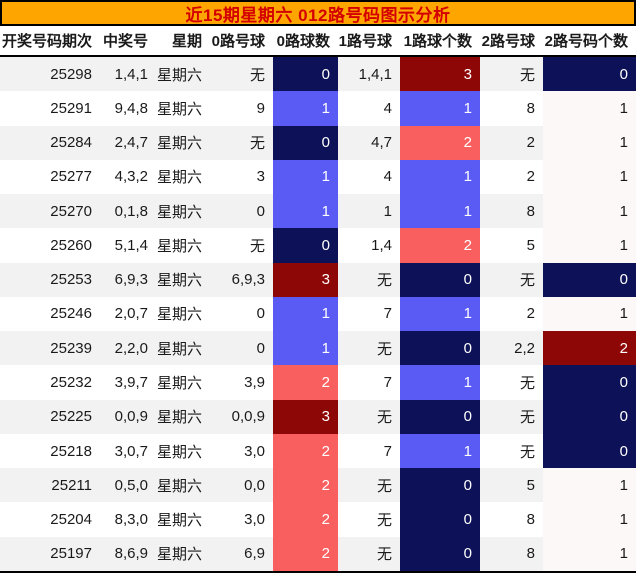  I want to click on column-header-road0_count: 0路球数, so click(303, 41).